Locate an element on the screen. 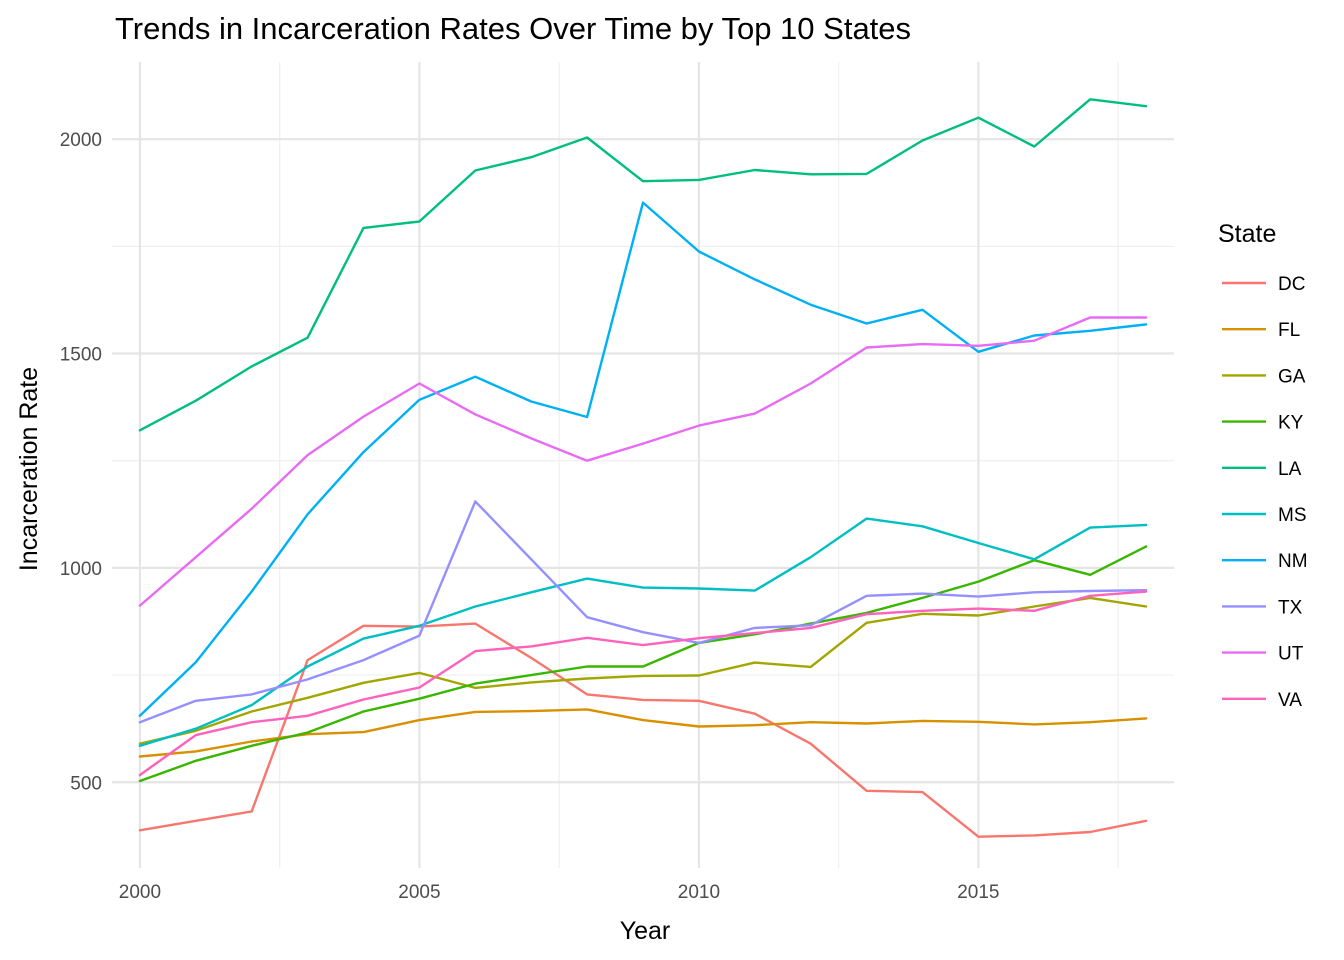 This screenshot has width=1344, height=960. legend-label: LA is located at coordinates (1290, 469).